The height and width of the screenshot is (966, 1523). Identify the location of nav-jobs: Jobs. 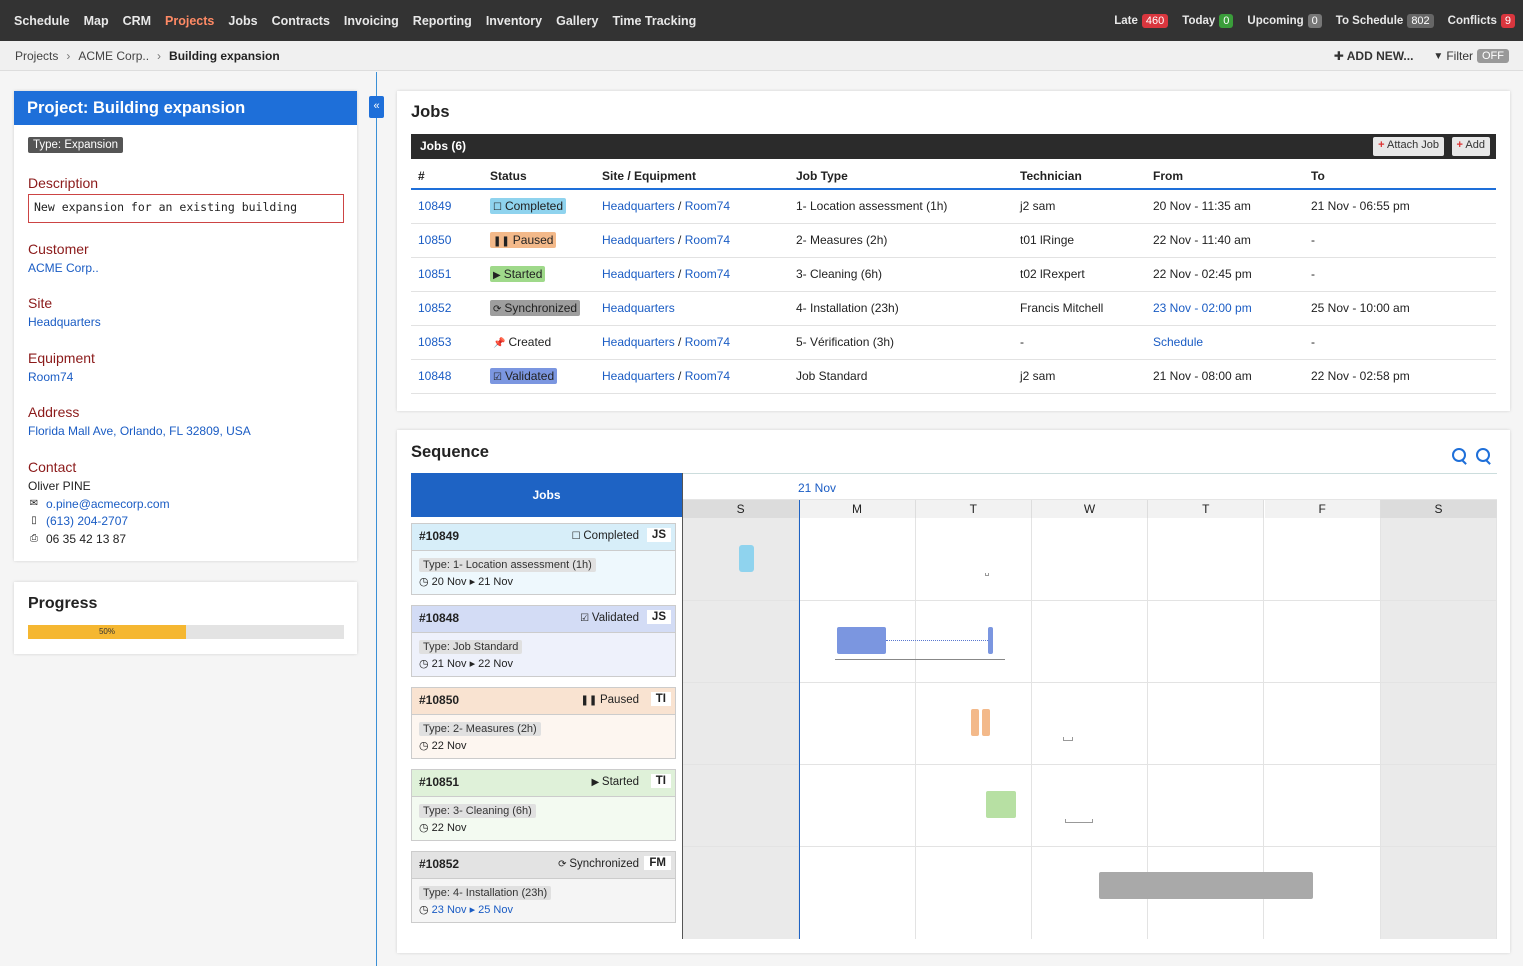
(243, 20).